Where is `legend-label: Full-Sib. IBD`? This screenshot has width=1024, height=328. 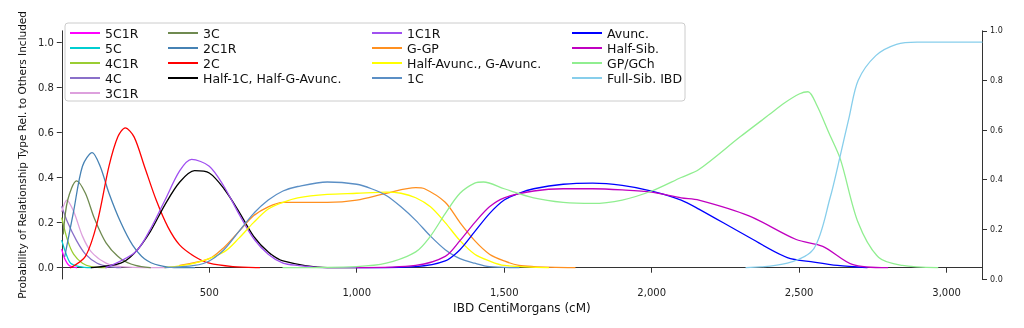 legend-label: Full-Sib. IBD is located at coordinates (645, 78).